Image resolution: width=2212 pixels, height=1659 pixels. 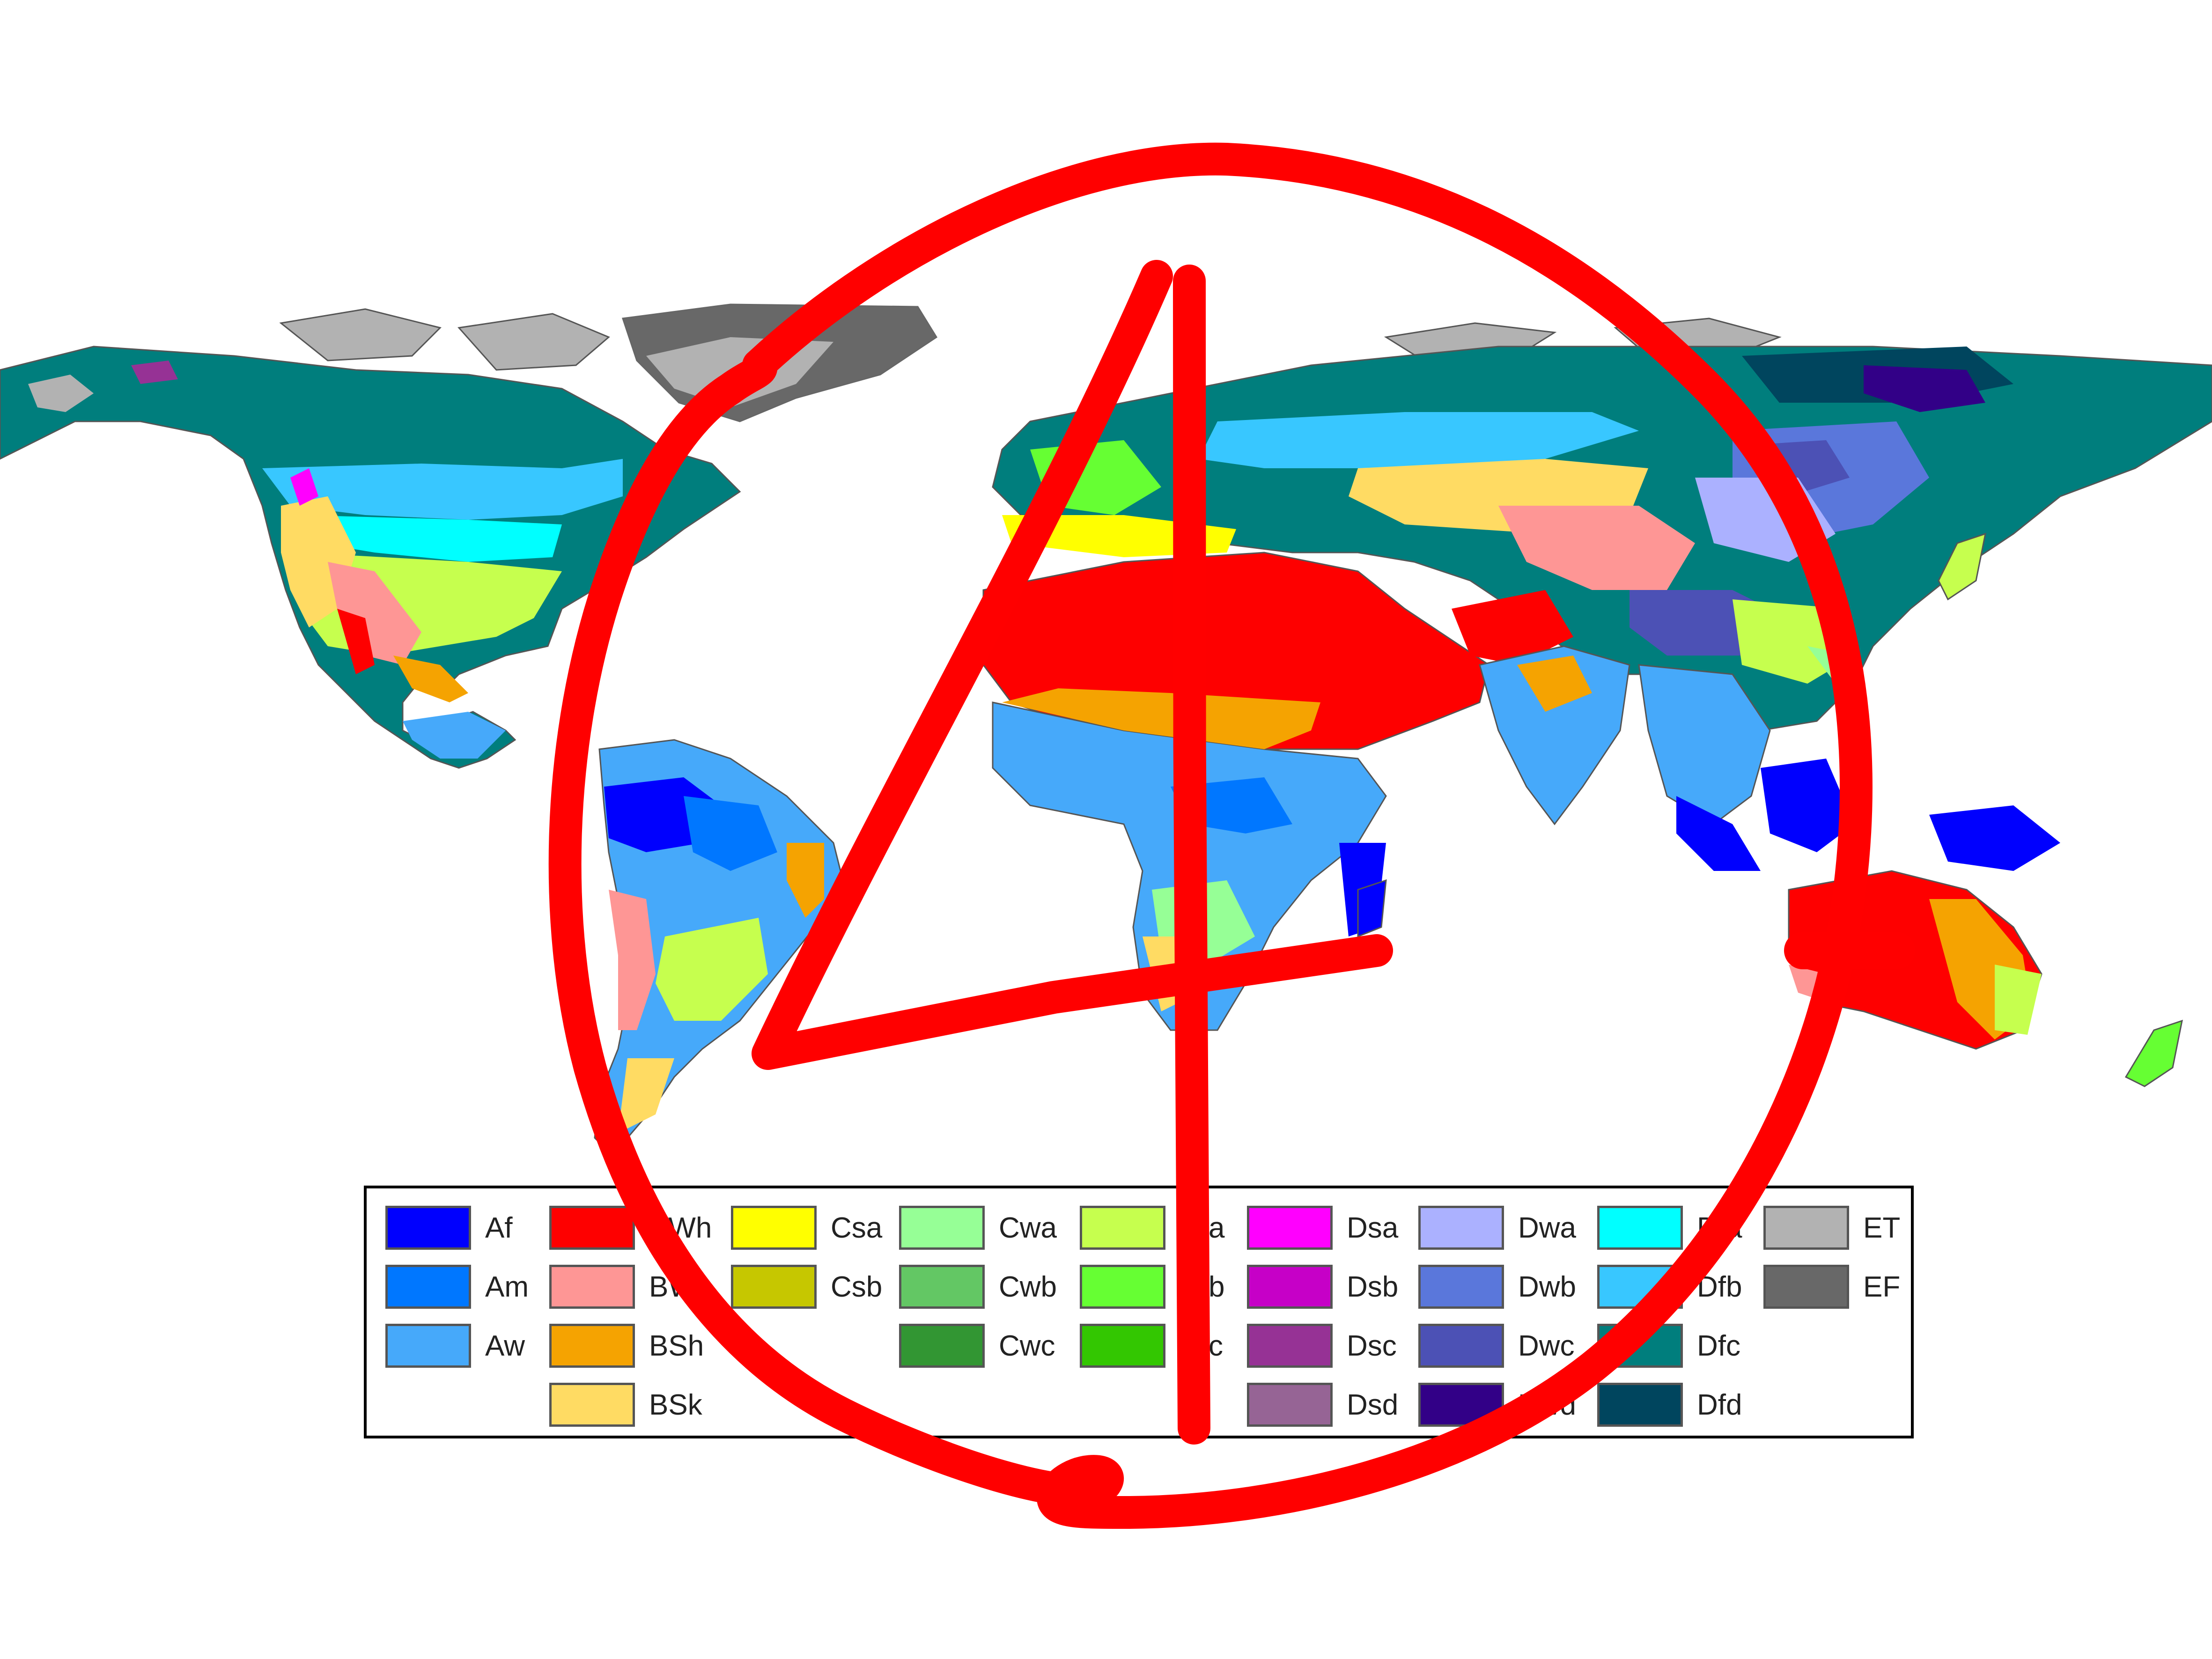 What do you see at coordinates (1028, 1227) in the screenshot?
I see `legend-label: Cwa` at bounding box center [1028, 1227].